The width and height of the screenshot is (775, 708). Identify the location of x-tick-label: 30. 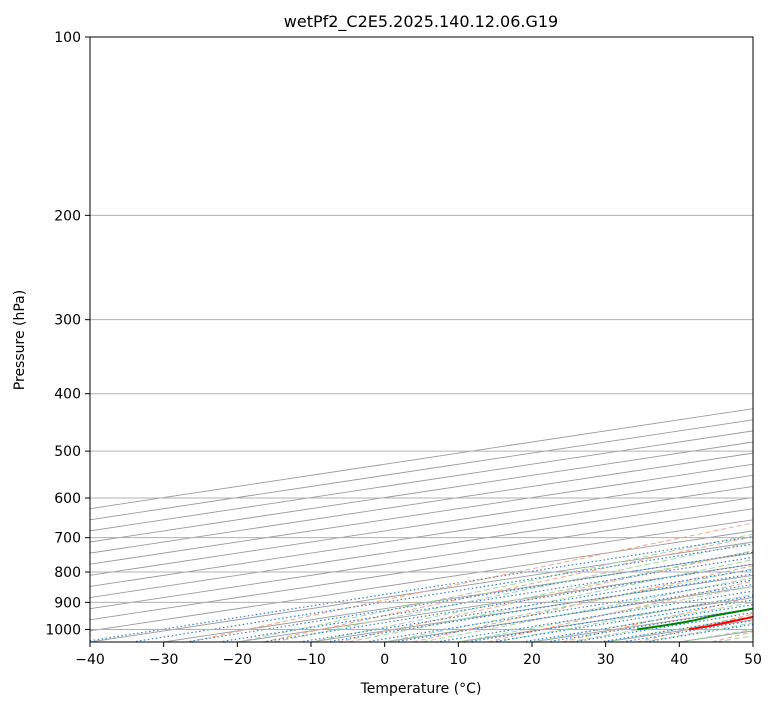
(606, 660).